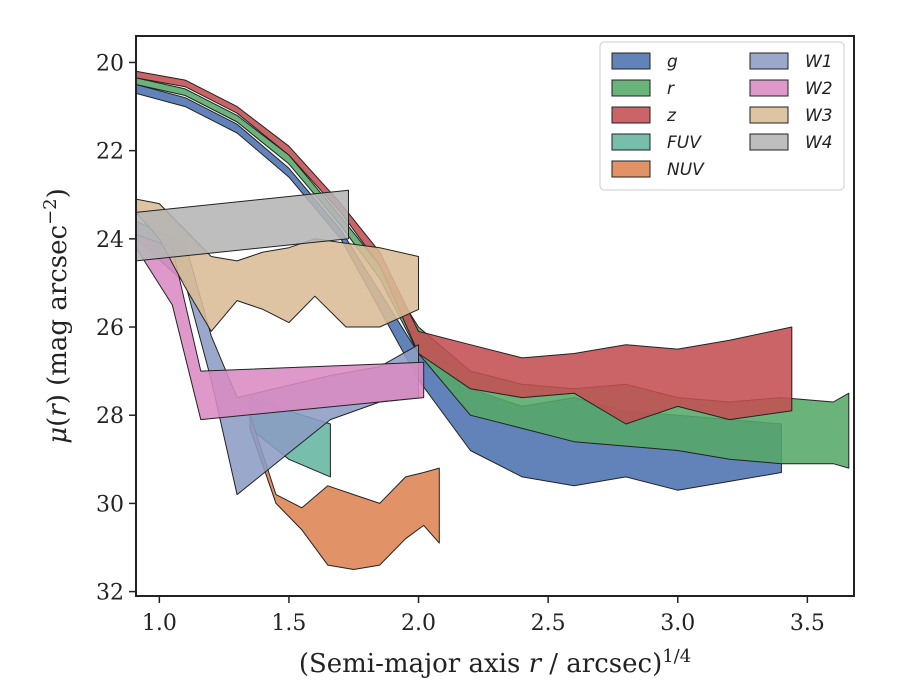 This screenshot has width=900, height=700. I want to click on y-axis-label: μ(r) (mag arcsec−2), so click(56, 316).